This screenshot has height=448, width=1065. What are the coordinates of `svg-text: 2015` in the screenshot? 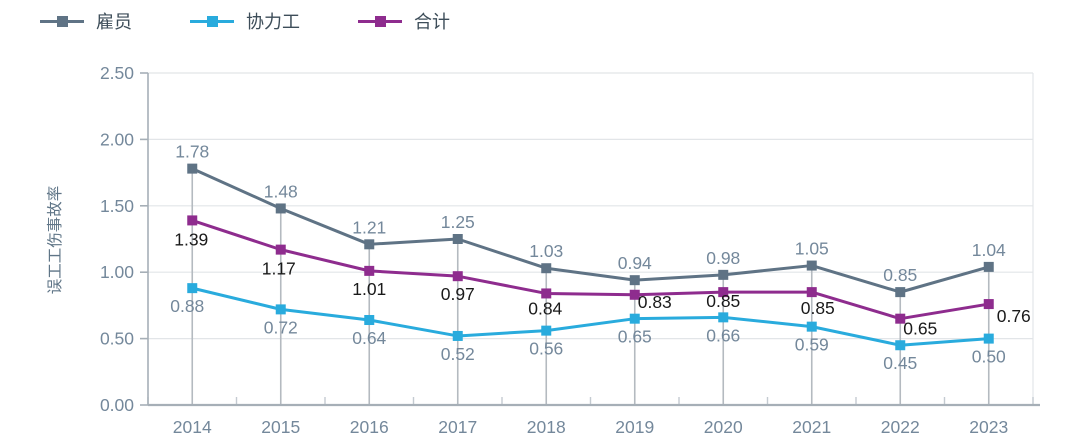 It's located at (280, 427).